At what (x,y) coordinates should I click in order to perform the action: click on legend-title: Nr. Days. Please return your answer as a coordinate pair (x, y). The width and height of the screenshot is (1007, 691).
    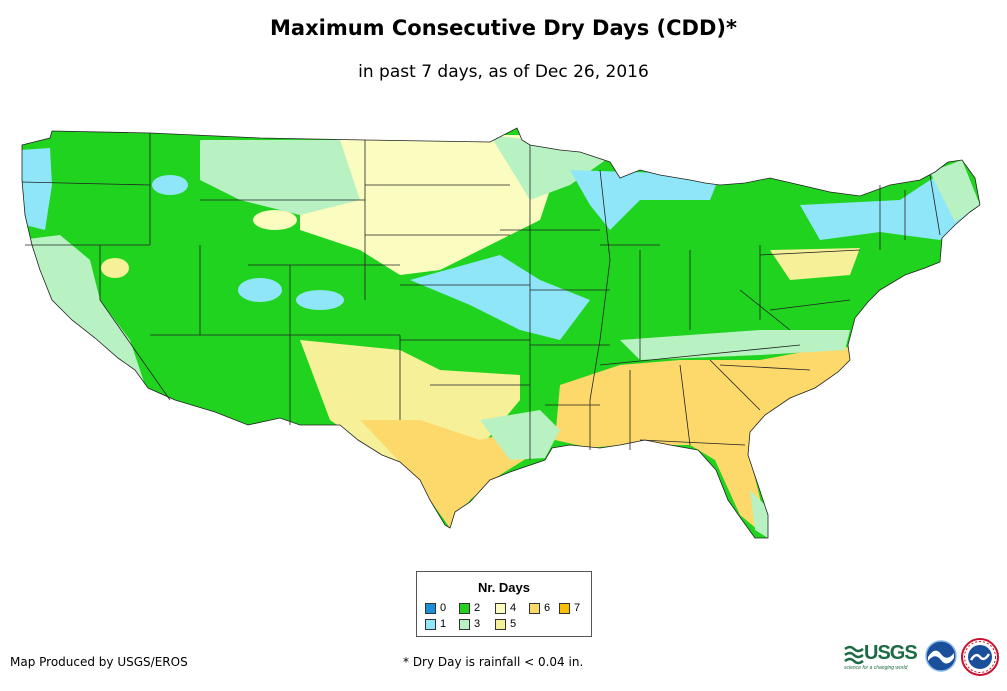
    Looking at the image, I should click on (504, 587).